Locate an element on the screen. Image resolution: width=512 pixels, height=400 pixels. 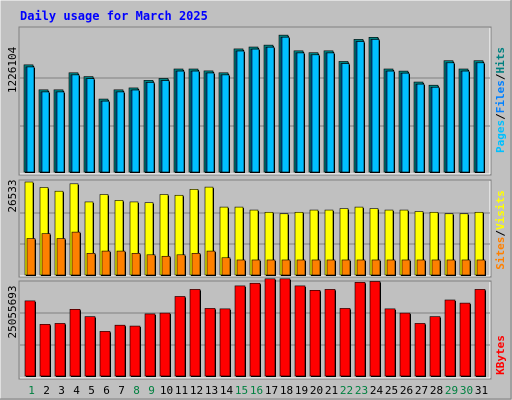
top-max-label: 1226104 is located at coordinates (12, 69).